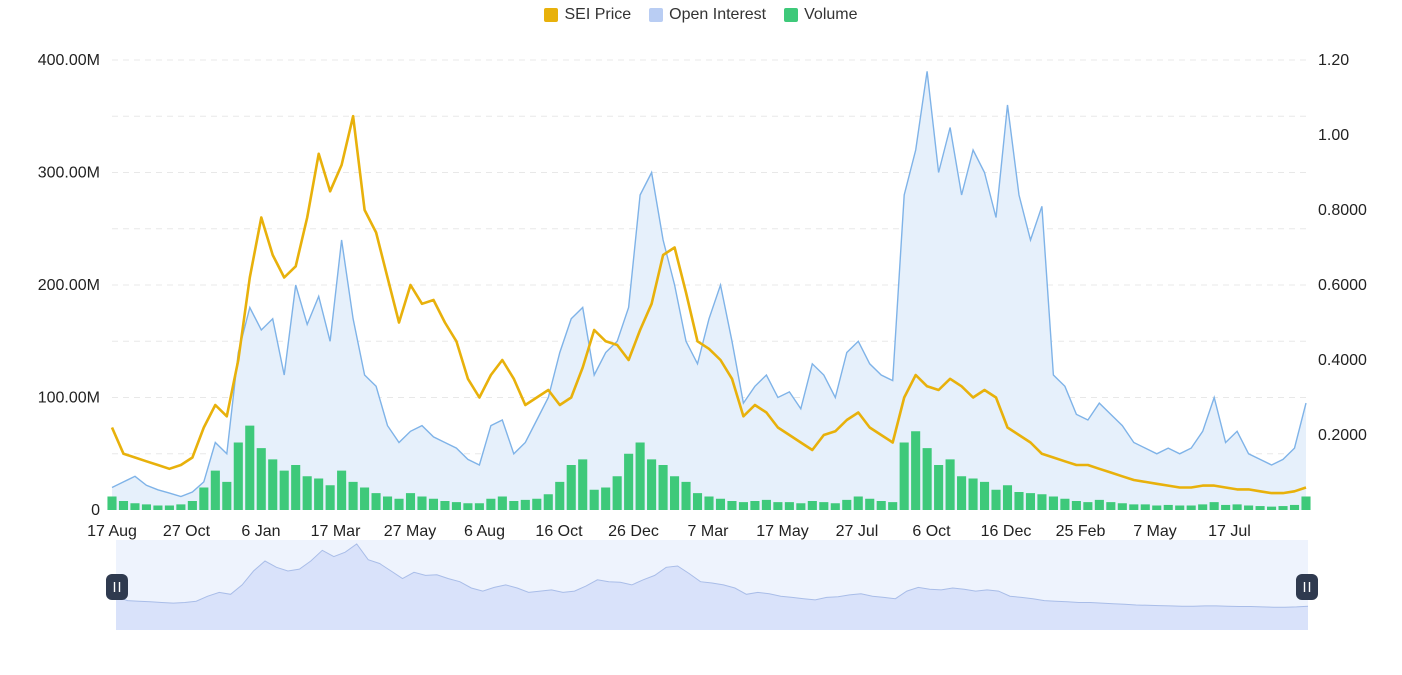 The height and width of the screenshot is (675, 1402). I want to click on range-navigator, so click(712, 585).